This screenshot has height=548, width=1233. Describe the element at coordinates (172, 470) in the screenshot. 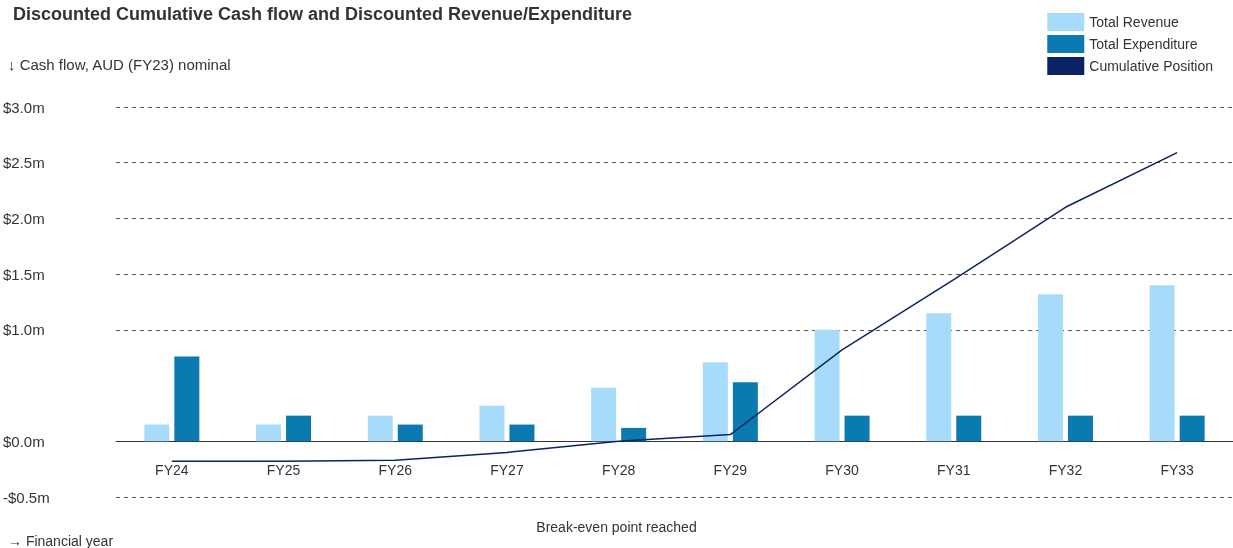

I see `x-tick-label: FY24` at that location.